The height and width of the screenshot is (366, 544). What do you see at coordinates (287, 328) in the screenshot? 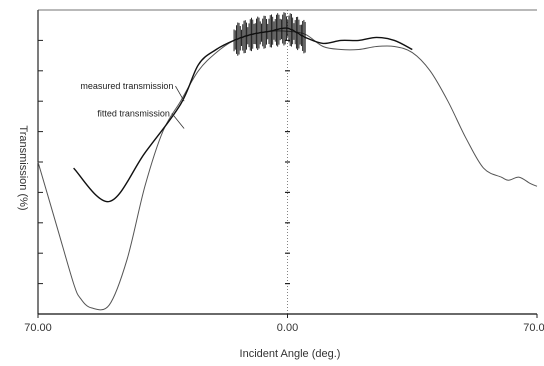
I see `x-tick-label: 0.00` at bounding box center [287, 328].